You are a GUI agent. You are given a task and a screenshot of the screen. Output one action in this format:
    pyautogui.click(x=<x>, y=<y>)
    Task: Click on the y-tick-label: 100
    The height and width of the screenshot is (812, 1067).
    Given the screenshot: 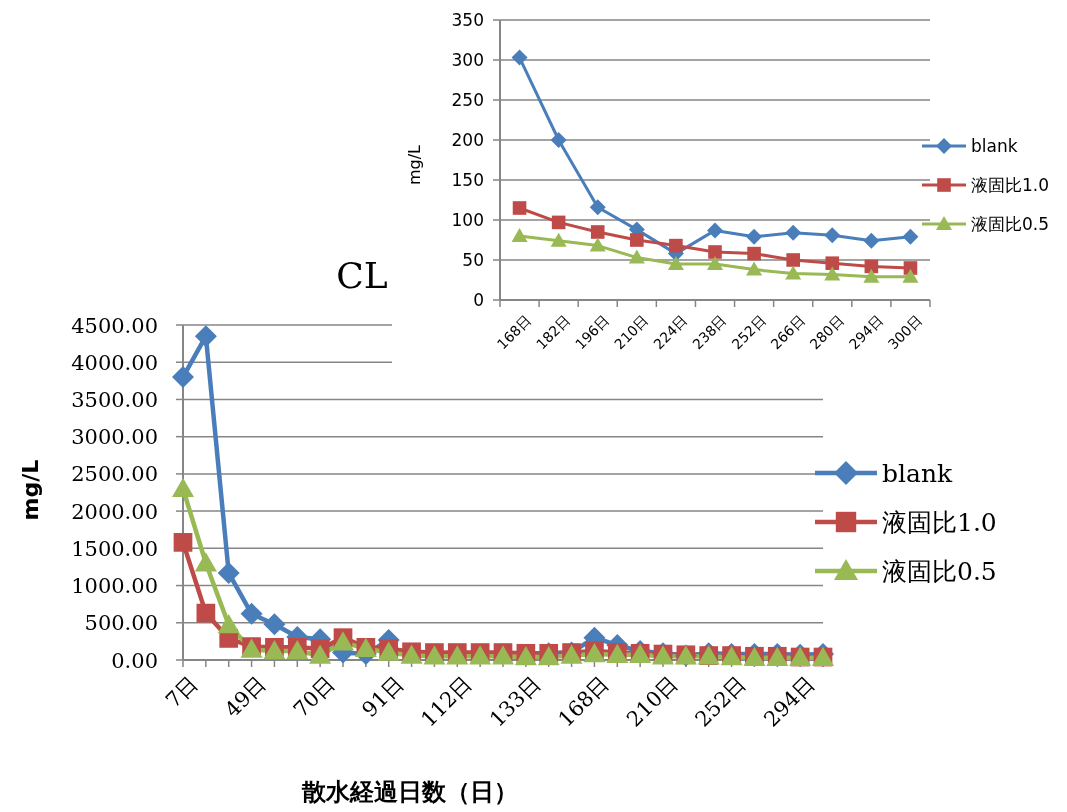 What is the action you would take?
    pyautogui.click(x=467, y=220)
    